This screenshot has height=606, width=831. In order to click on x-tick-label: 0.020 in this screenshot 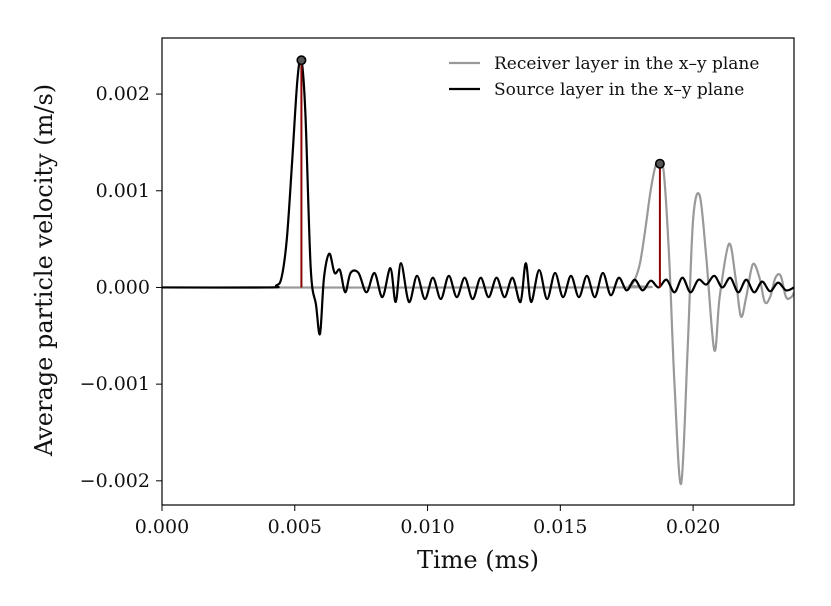, I will do `click(693, 527)`.